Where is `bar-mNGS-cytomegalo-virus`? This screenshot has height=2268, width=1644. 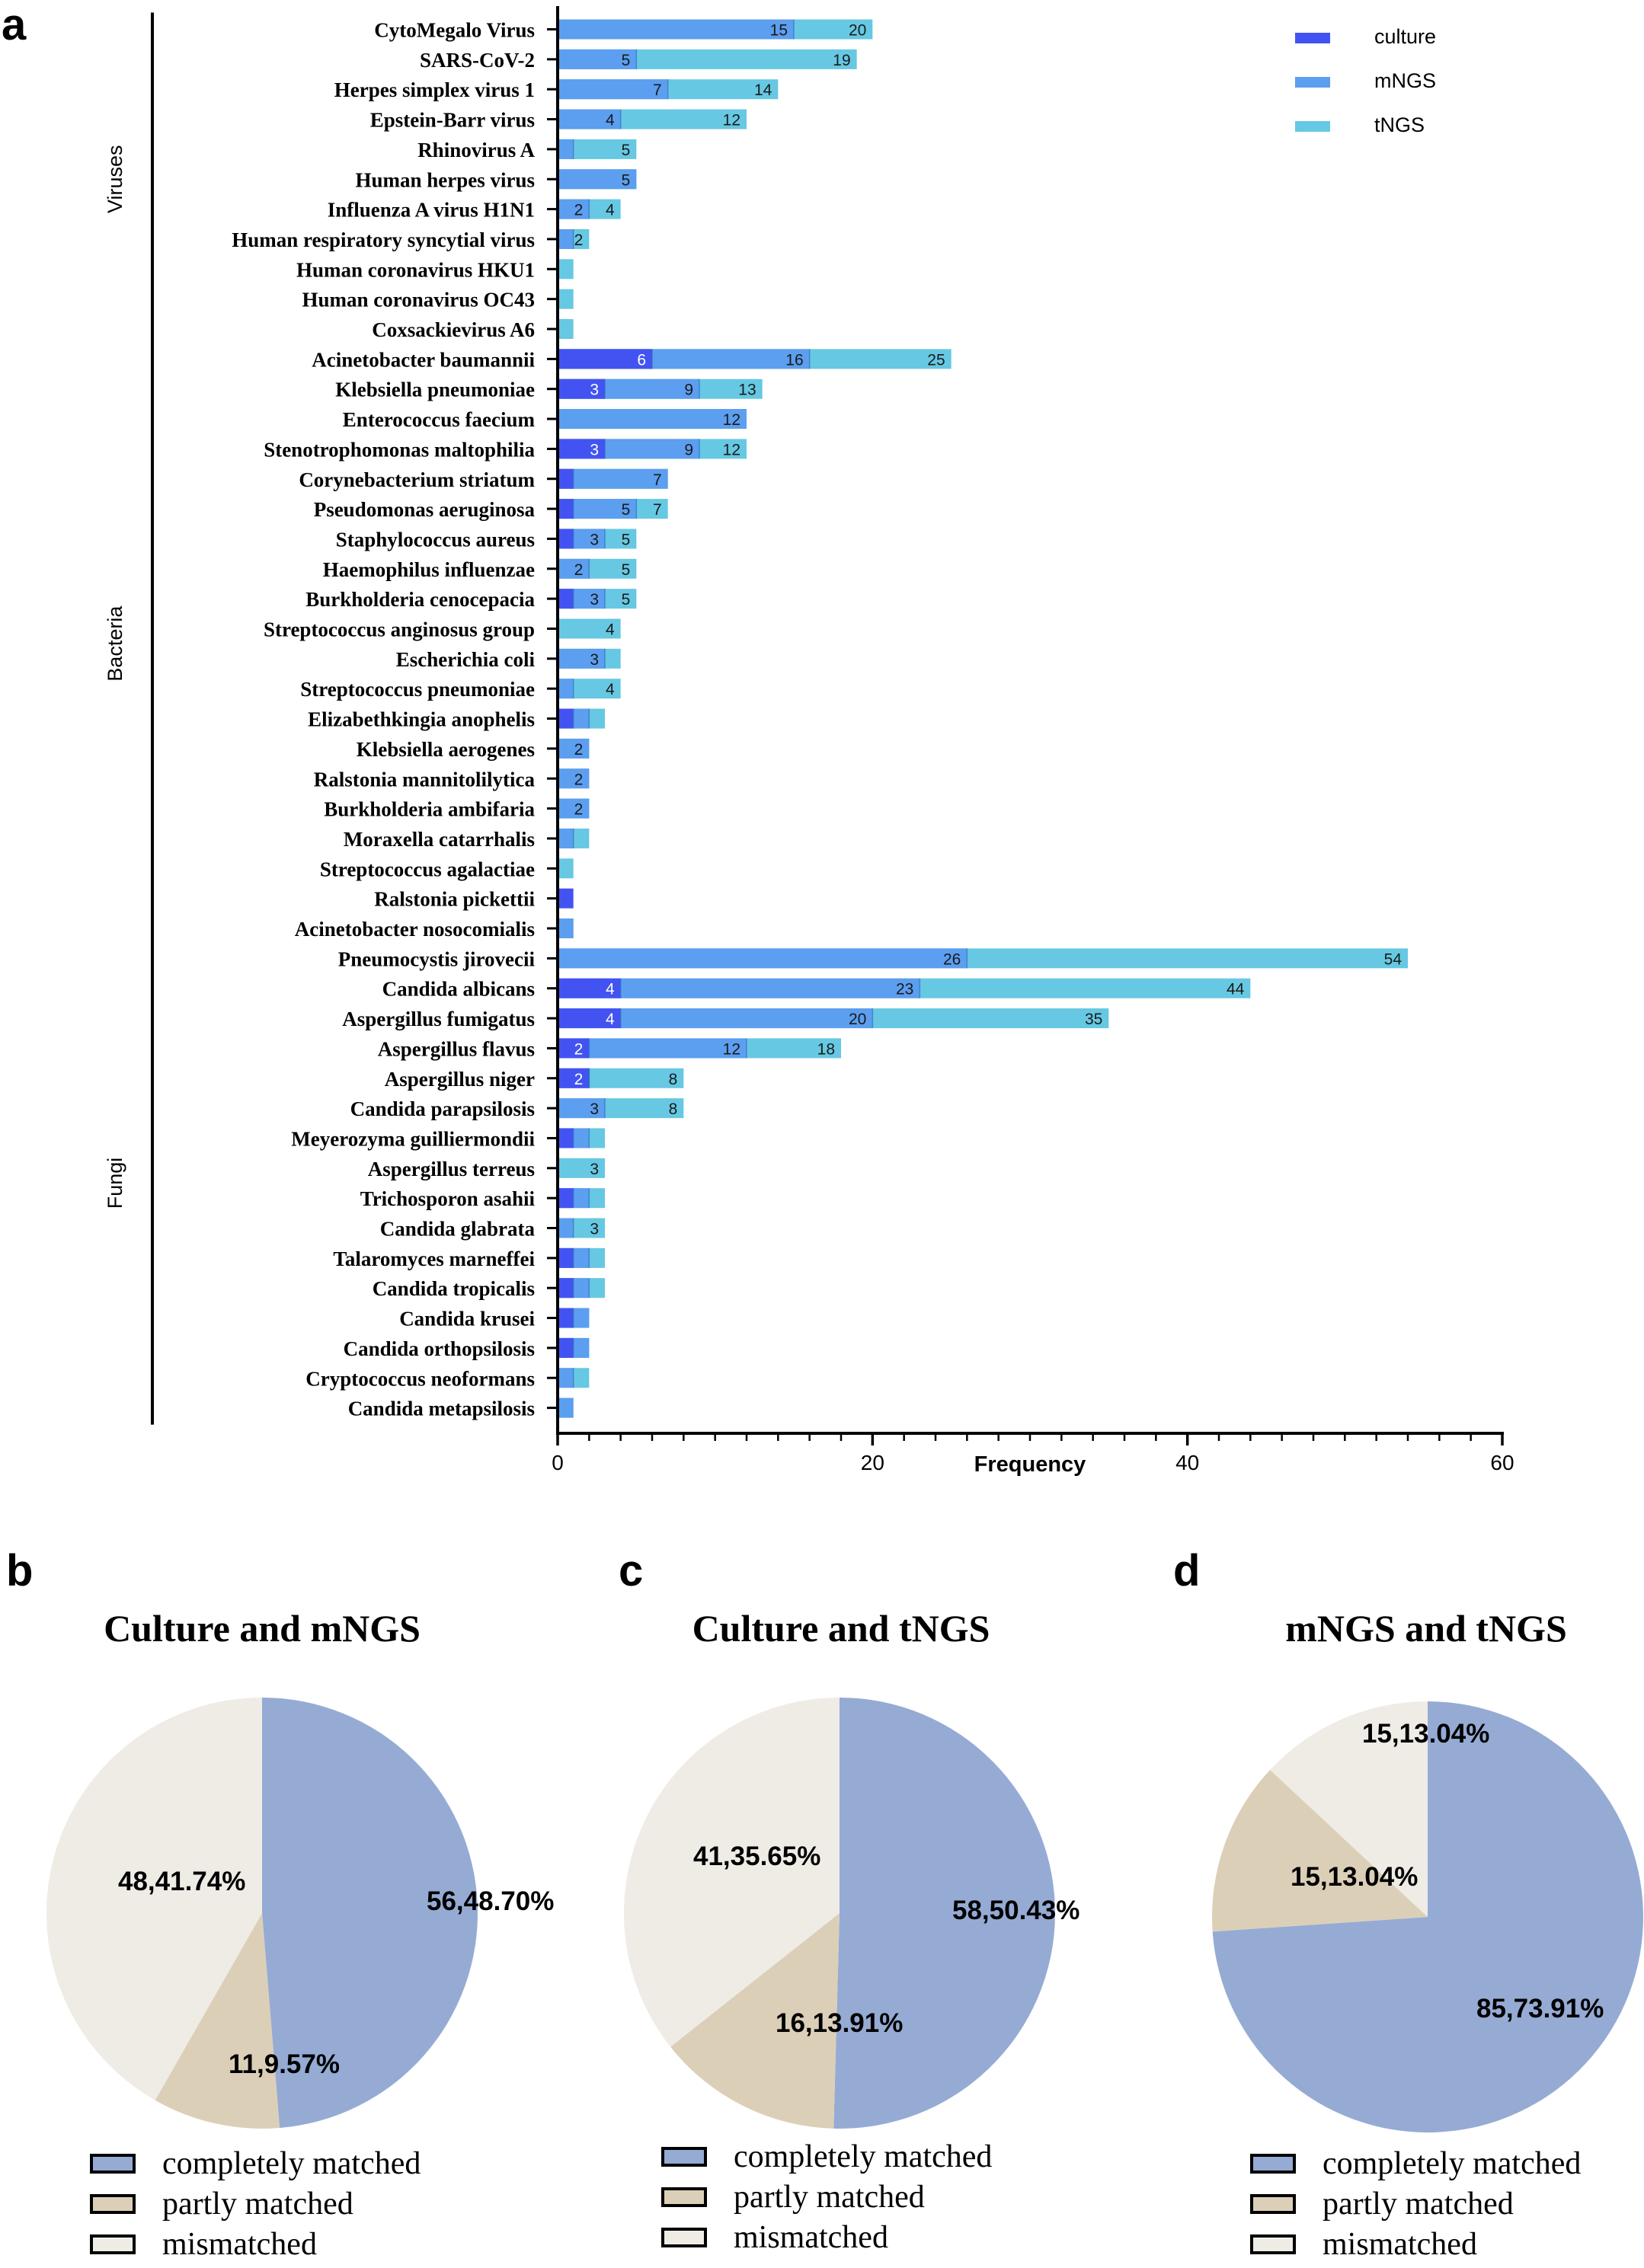 bar-mNGS-cytomegalo-virus is located at coordinates (676, 29).